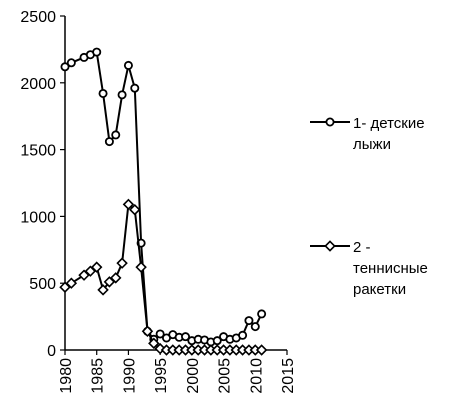 This screenshot has height=414, width=455. I want to click on legend-label-2: 2 -, so click(362, 247).